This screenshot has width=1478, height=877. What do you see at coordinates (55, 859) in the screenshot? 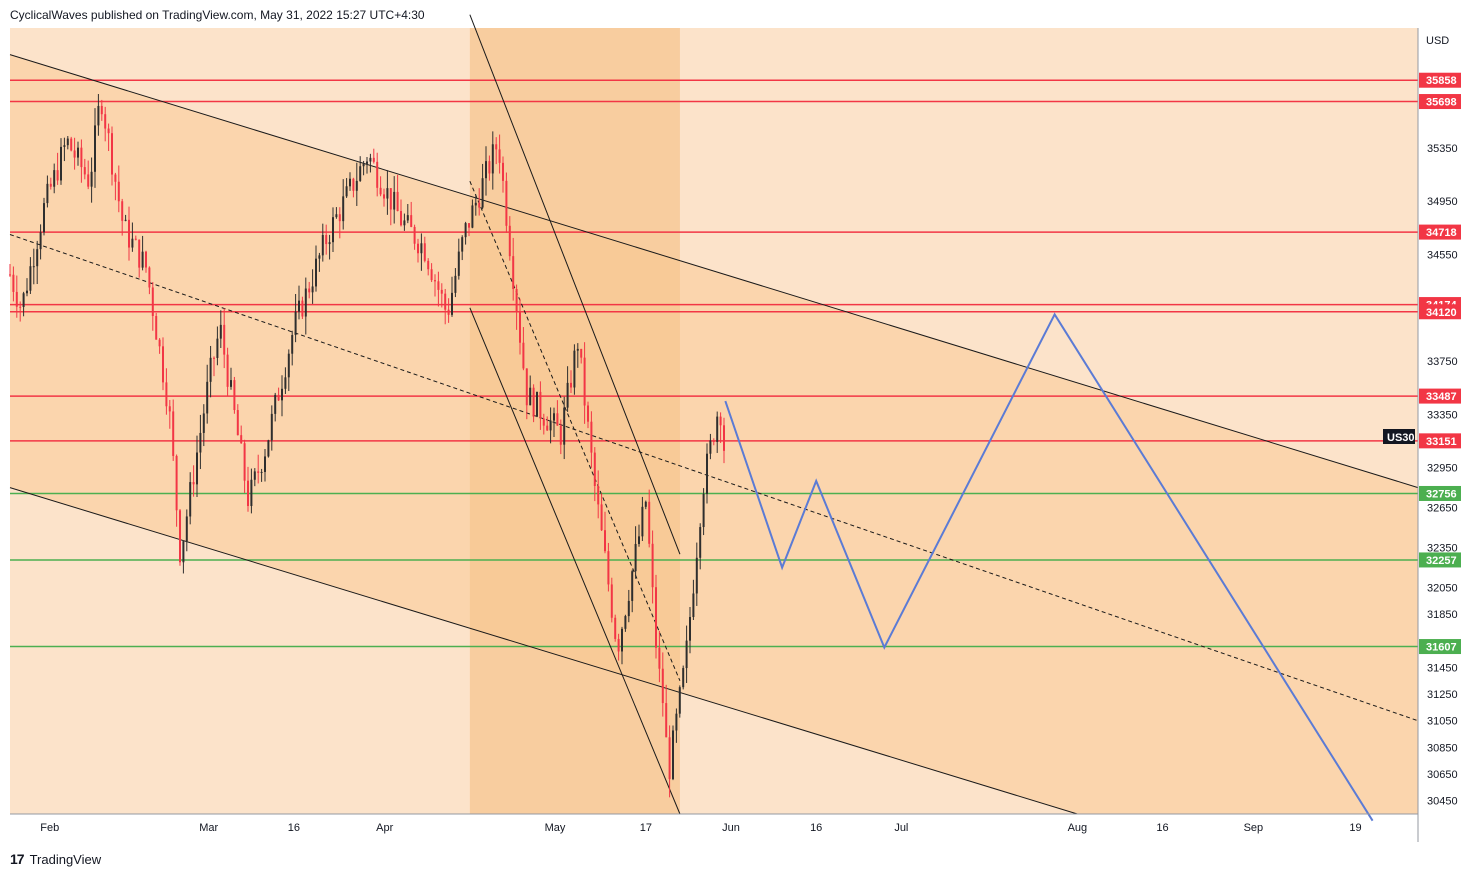
I see `footer: 17 TradingView` at bounding box center [55, 859].